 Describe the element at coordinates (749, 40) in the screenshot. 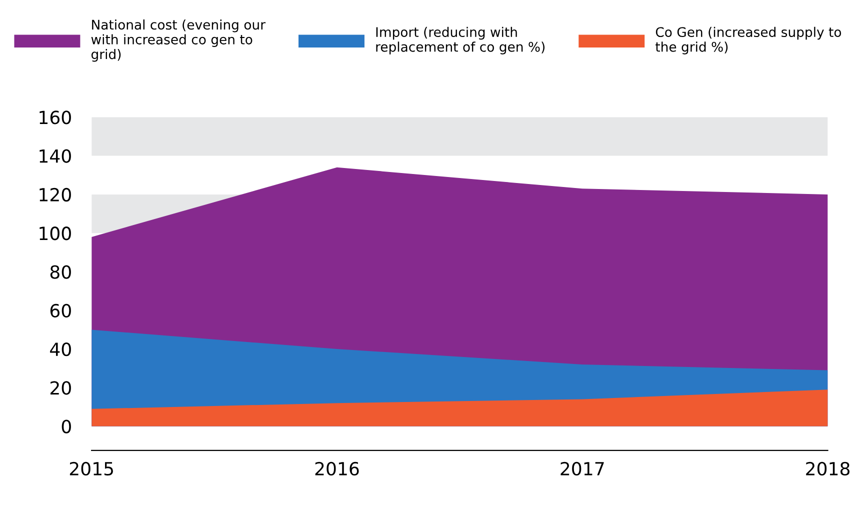

I see `legend-label: Co Gen (increased supply to the grid %)` at that location.